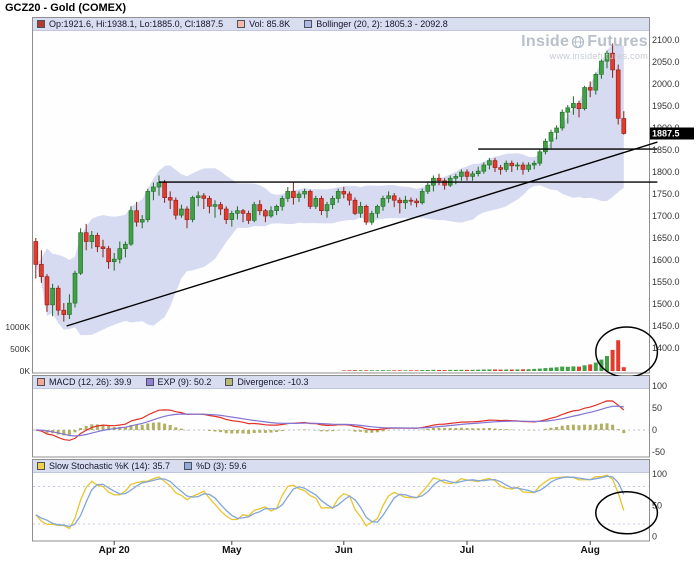  Describe the element at coordinates (666, 62) in the screenshot. I see `svg-text: 2050.0` at that location.